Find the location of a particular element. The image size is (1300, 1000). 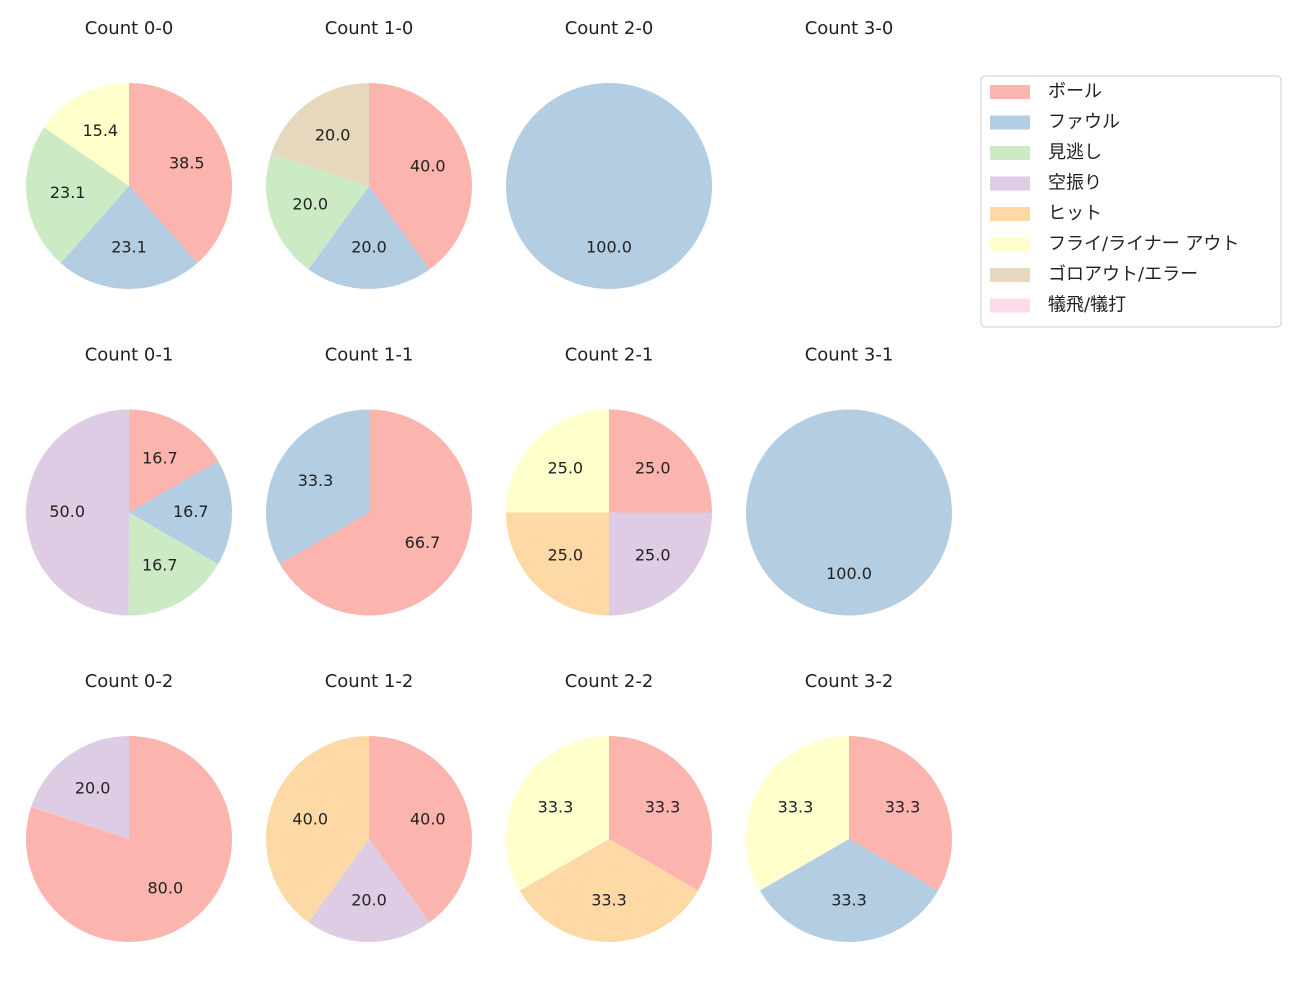

pie-title: Count 3-2 is located at coordinates (849, 681).